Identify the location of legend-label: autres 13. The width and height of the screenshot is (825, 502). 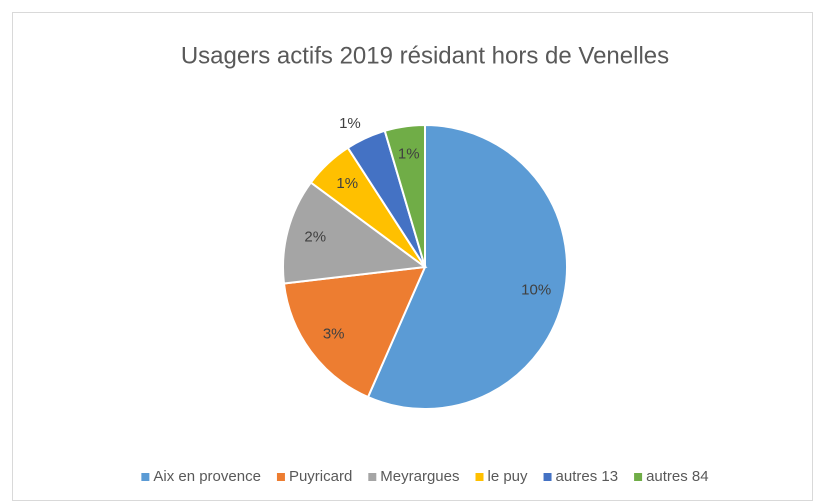
(587, 476).